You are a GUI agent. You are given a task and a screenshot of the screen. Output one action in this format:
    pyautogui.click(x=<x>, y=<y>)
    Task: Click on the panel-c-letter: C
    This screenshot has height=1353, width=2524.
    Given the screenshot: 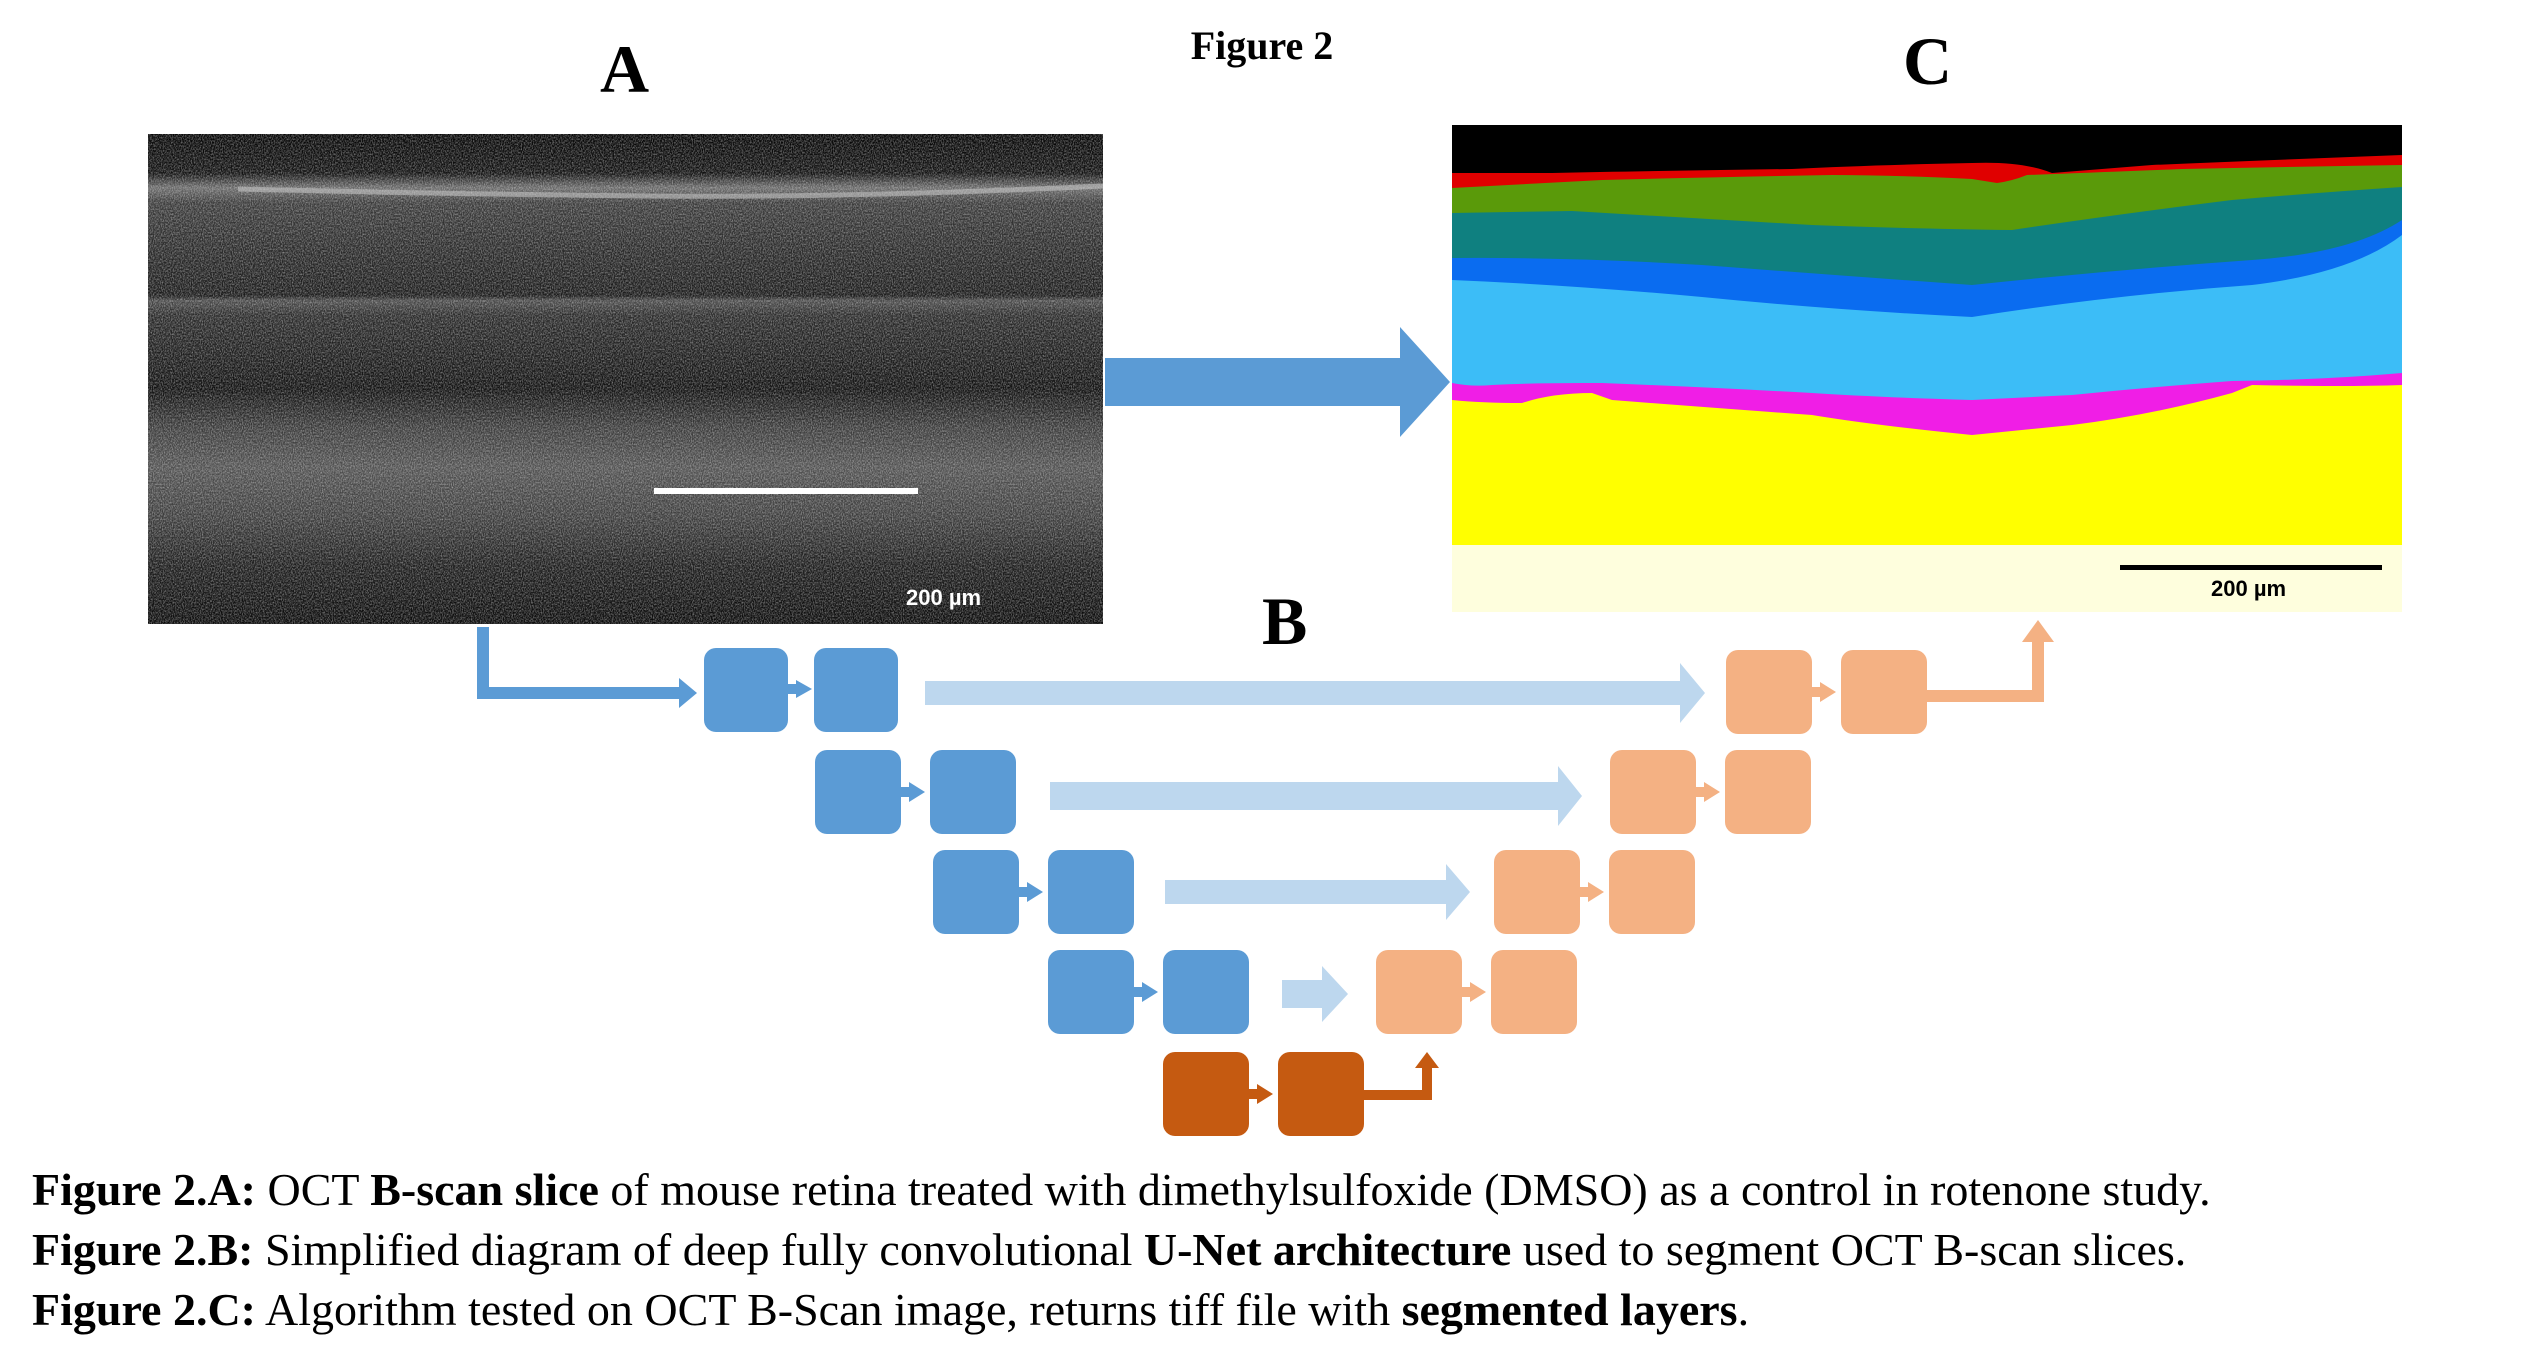 What is the action you would take?
    pyautogui.click(x=1928, y=61)
    